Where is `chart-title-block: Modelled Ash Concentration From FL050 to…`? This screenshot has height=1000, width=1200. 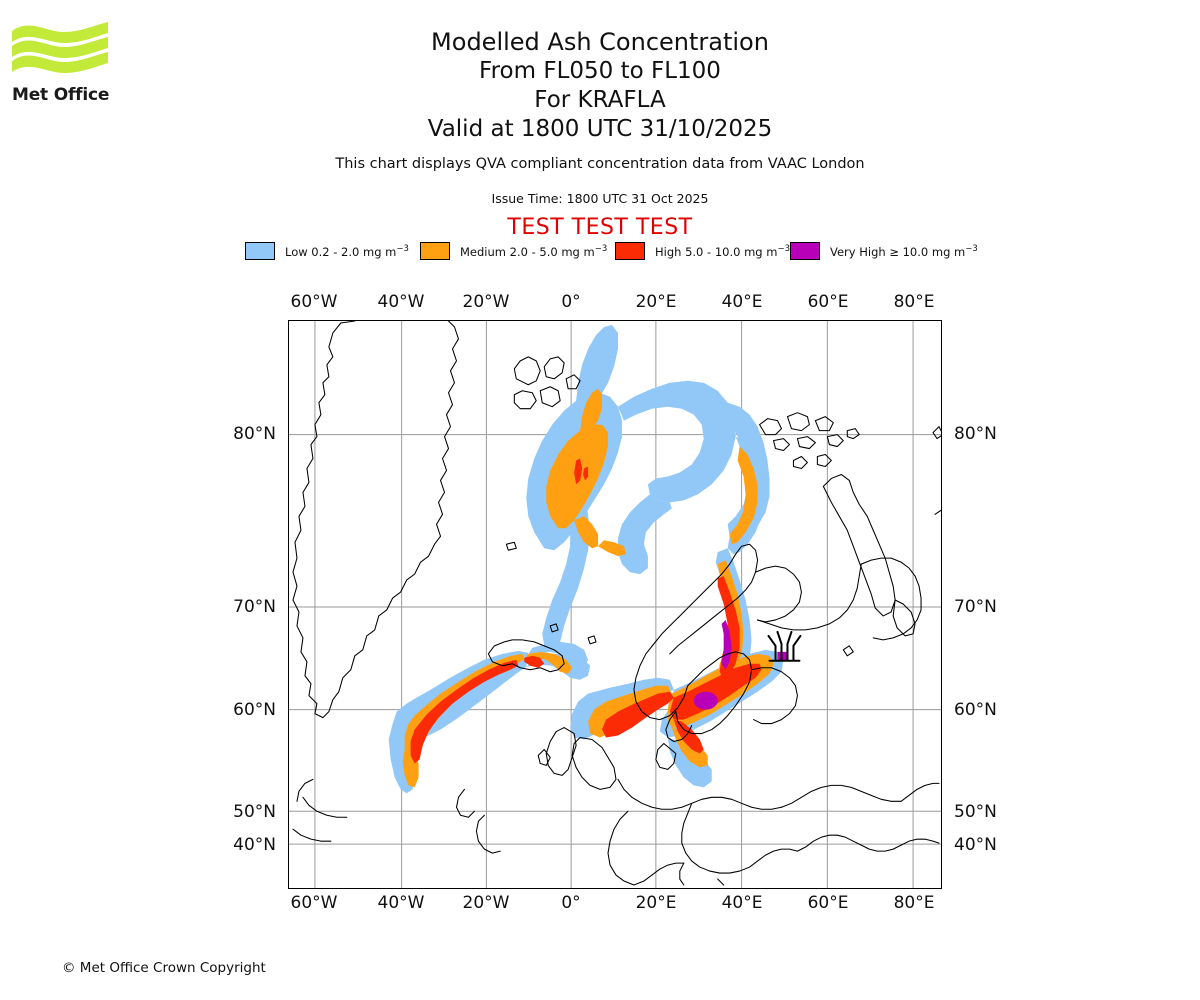 chart-title-block: Modelled Ash Concentration From FL050 to… is located at coordinates (600, 86).